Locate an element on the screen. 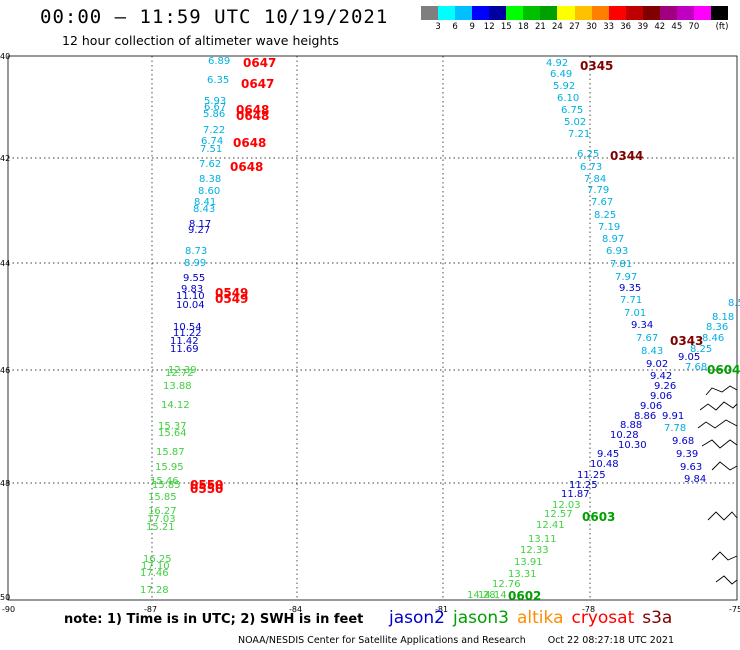 This screenshot has height=650, width=740. latitude-label: 48 is located at coordinates (5, 483).